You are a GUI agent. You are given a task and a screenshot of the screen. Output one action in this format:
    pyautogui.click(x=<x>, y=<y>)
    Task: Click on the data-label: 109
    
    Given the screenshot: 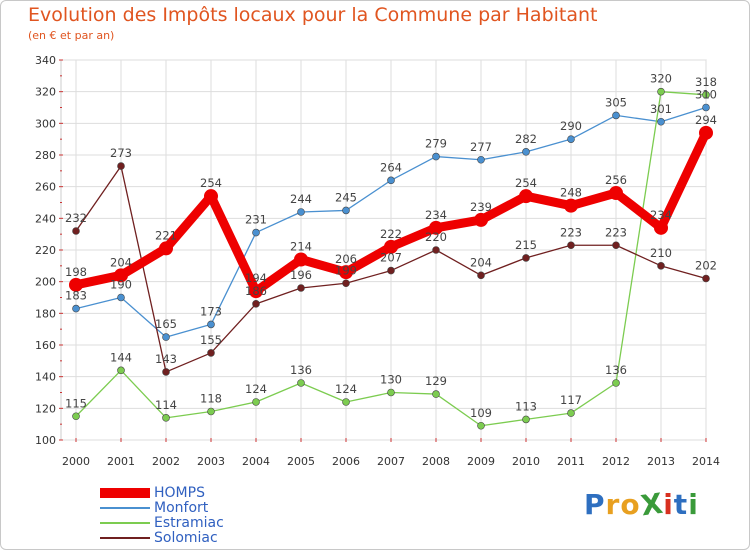 What is the action you would take?
    pyautogui.click(x=481, y=413)
    